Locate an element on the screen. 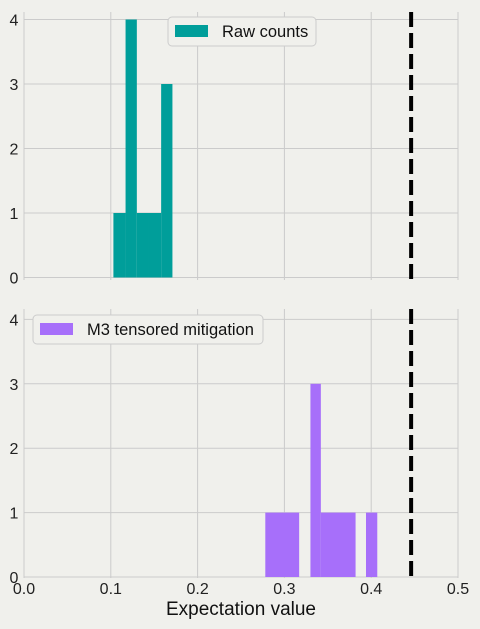 The image size is (480, 629). x-tick-label: 0.3 is located at coordinates (284, 589).